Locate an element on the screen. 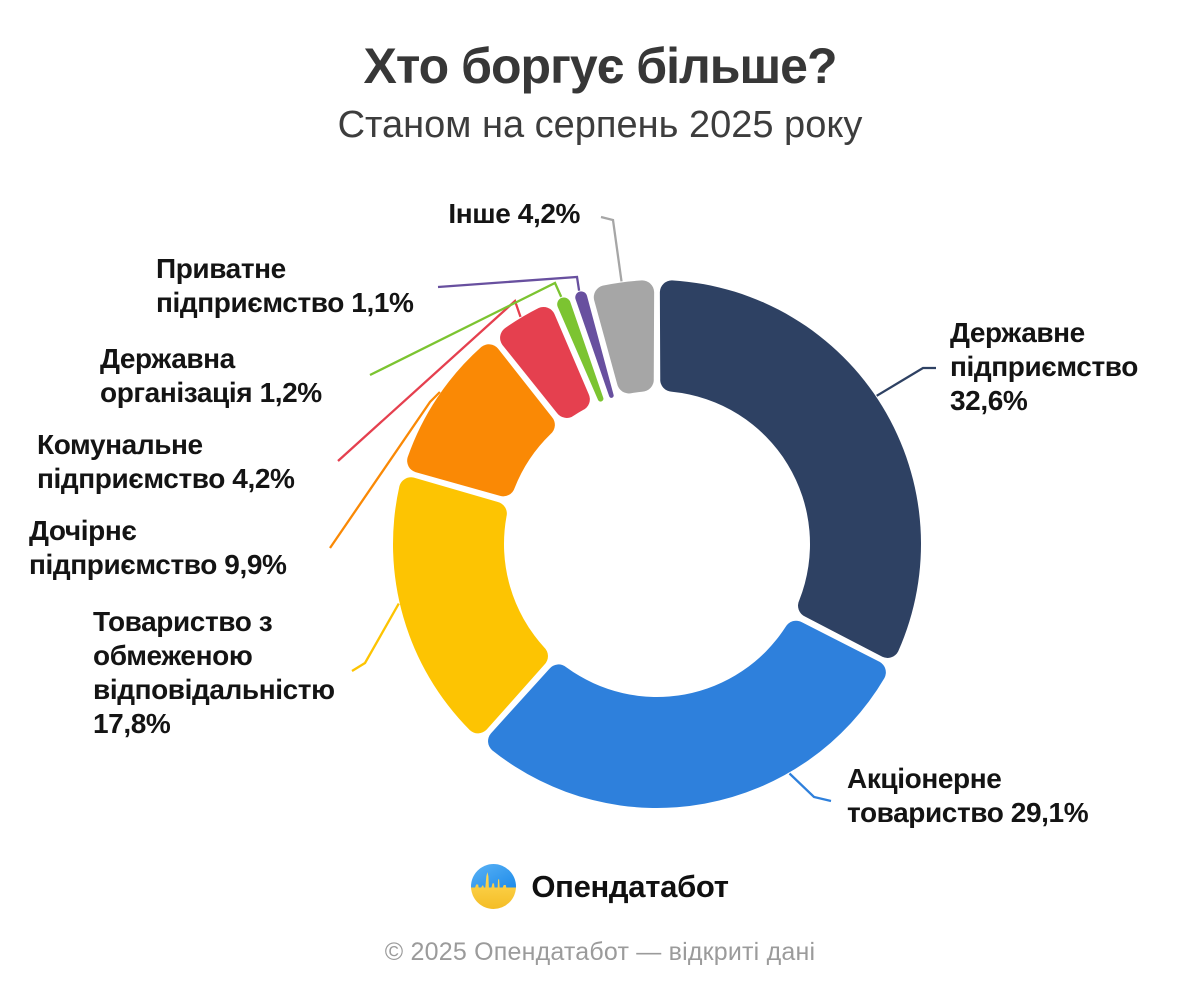 The width and height of the screenshot is (1200, 1000). chart-title: Хто боргує більше? is located at coordinates (600, 66).